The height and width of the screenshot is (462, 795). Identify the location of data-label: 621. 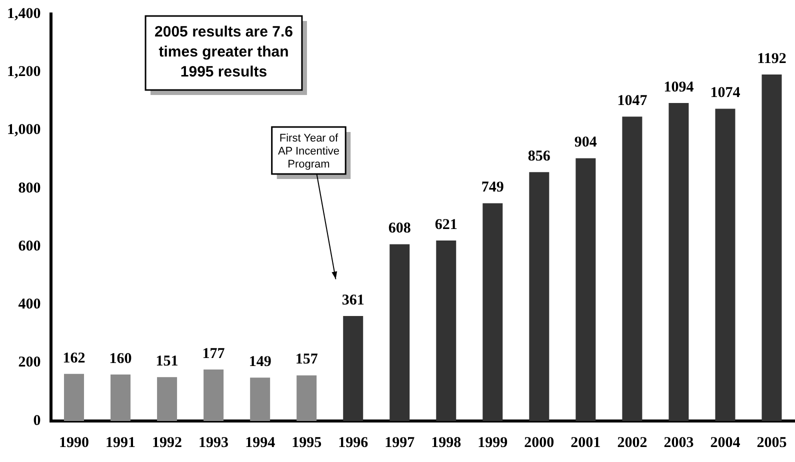
(446, 224).